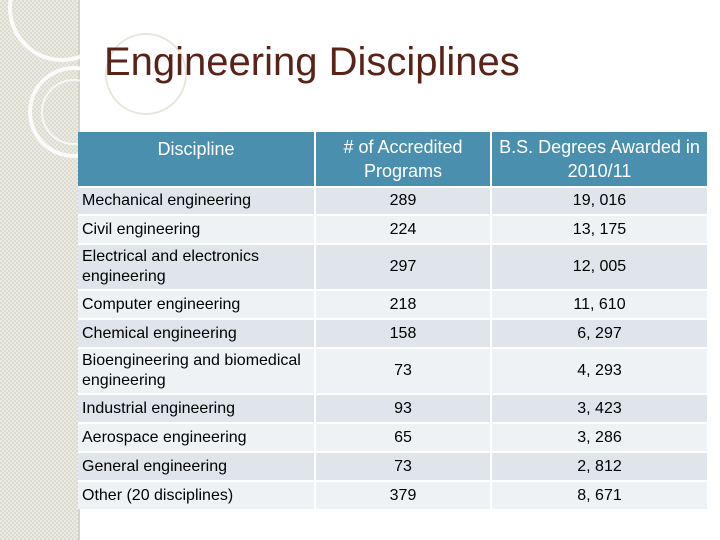 The image size is (720, 540). What do you see at coordinates (599, 200) in the screenshot?
I see `degrees-cell: 19, 016` at bounding box center [599, 200].